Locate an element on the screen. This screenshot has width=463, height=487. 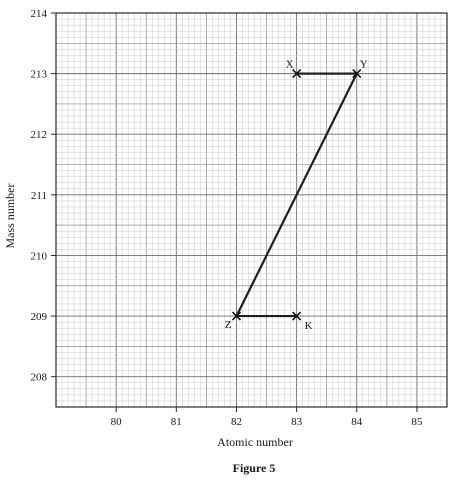
figure-caption: Figure 5 is located at coordinates (254, 468).